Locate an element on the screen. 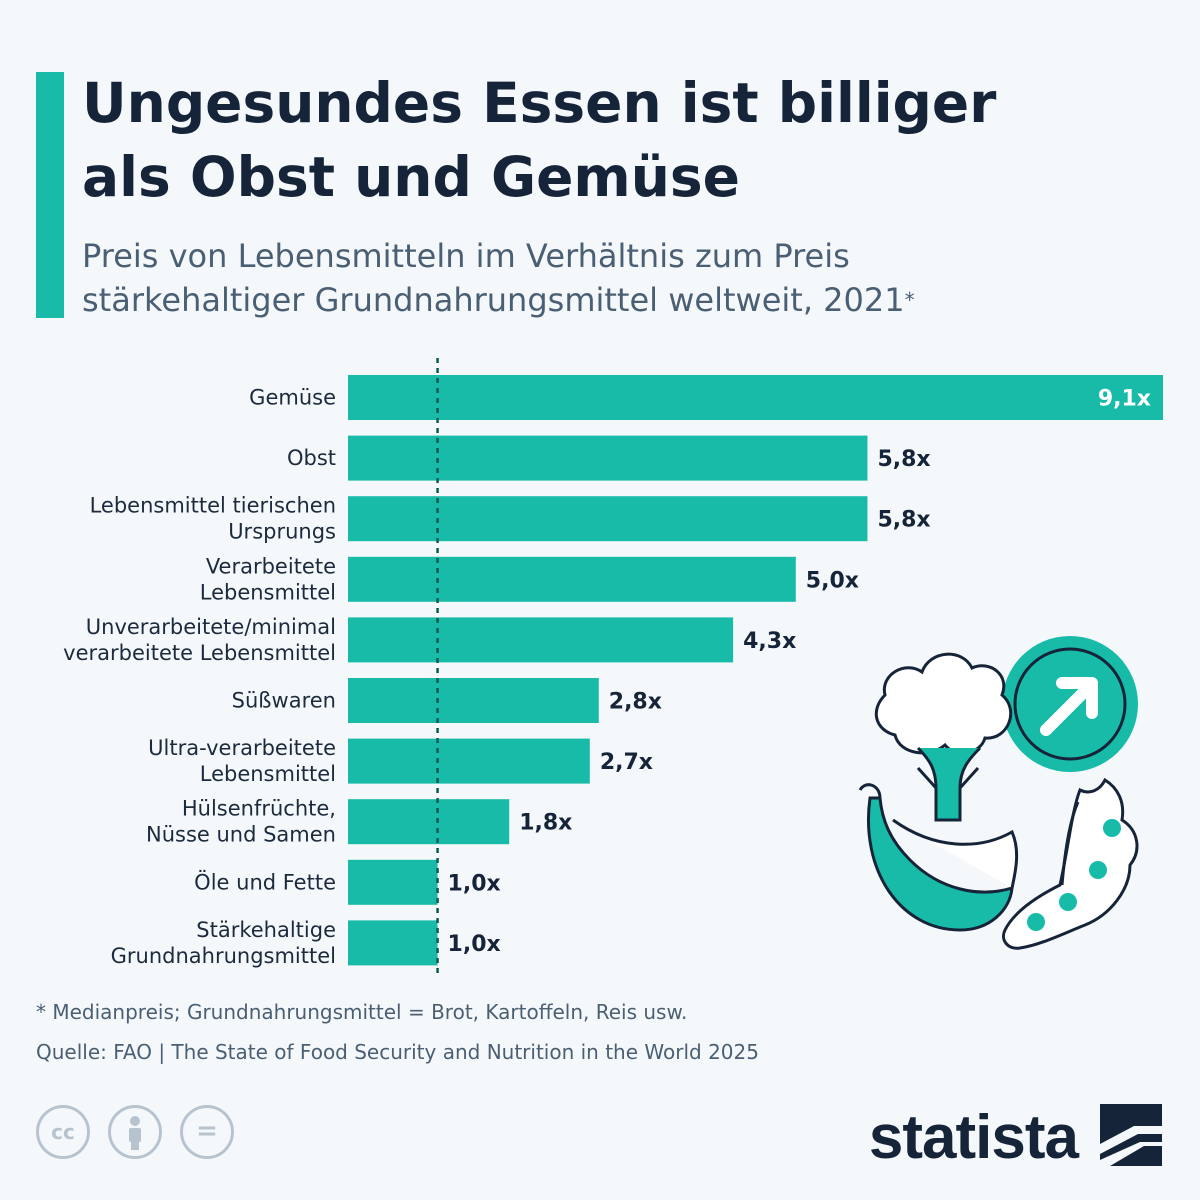 This screenshot has width=1200, height=1200. statista-logo-icon is located at coordinates (1131, 1135).